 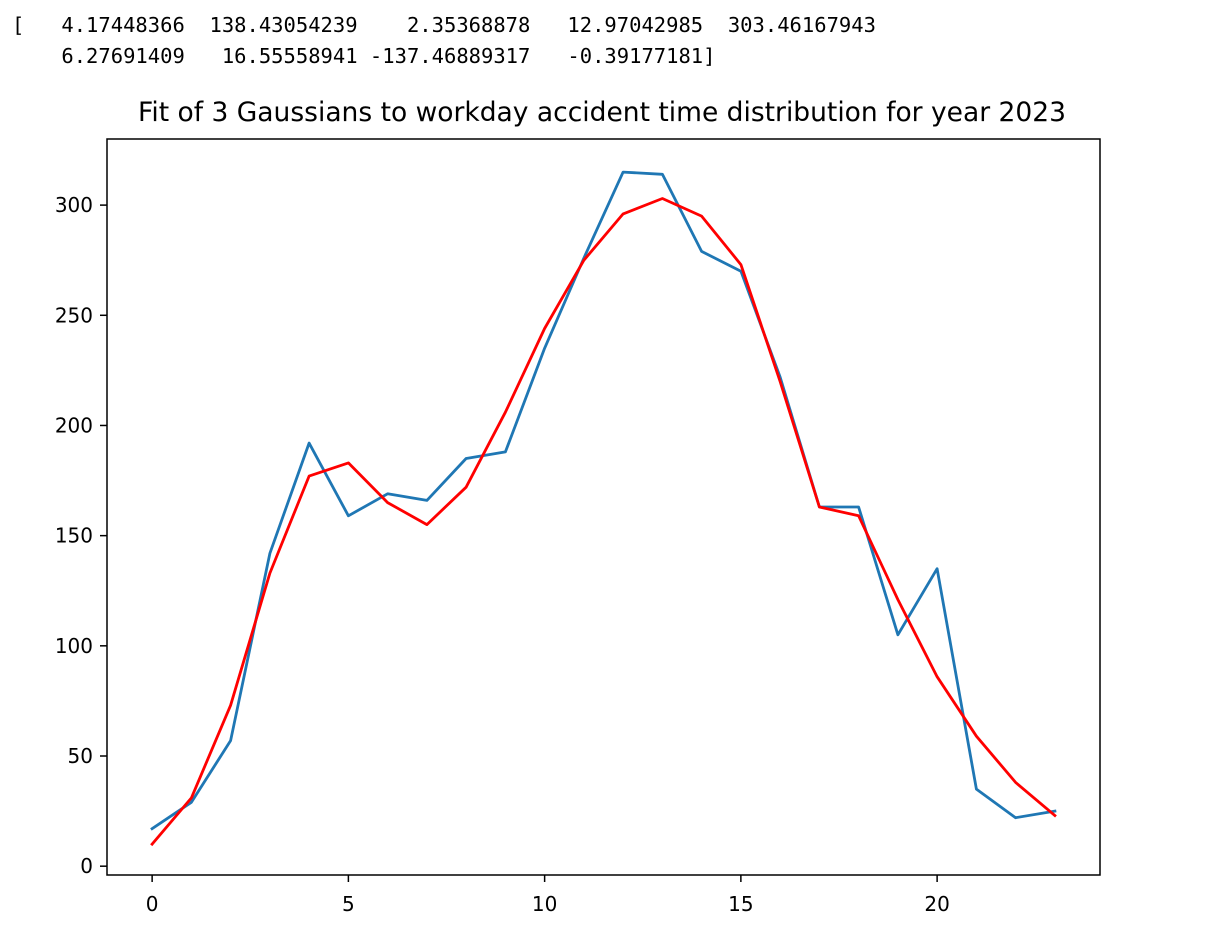 I want to click on y-tick-label: 200, so click(x=74, y=425).